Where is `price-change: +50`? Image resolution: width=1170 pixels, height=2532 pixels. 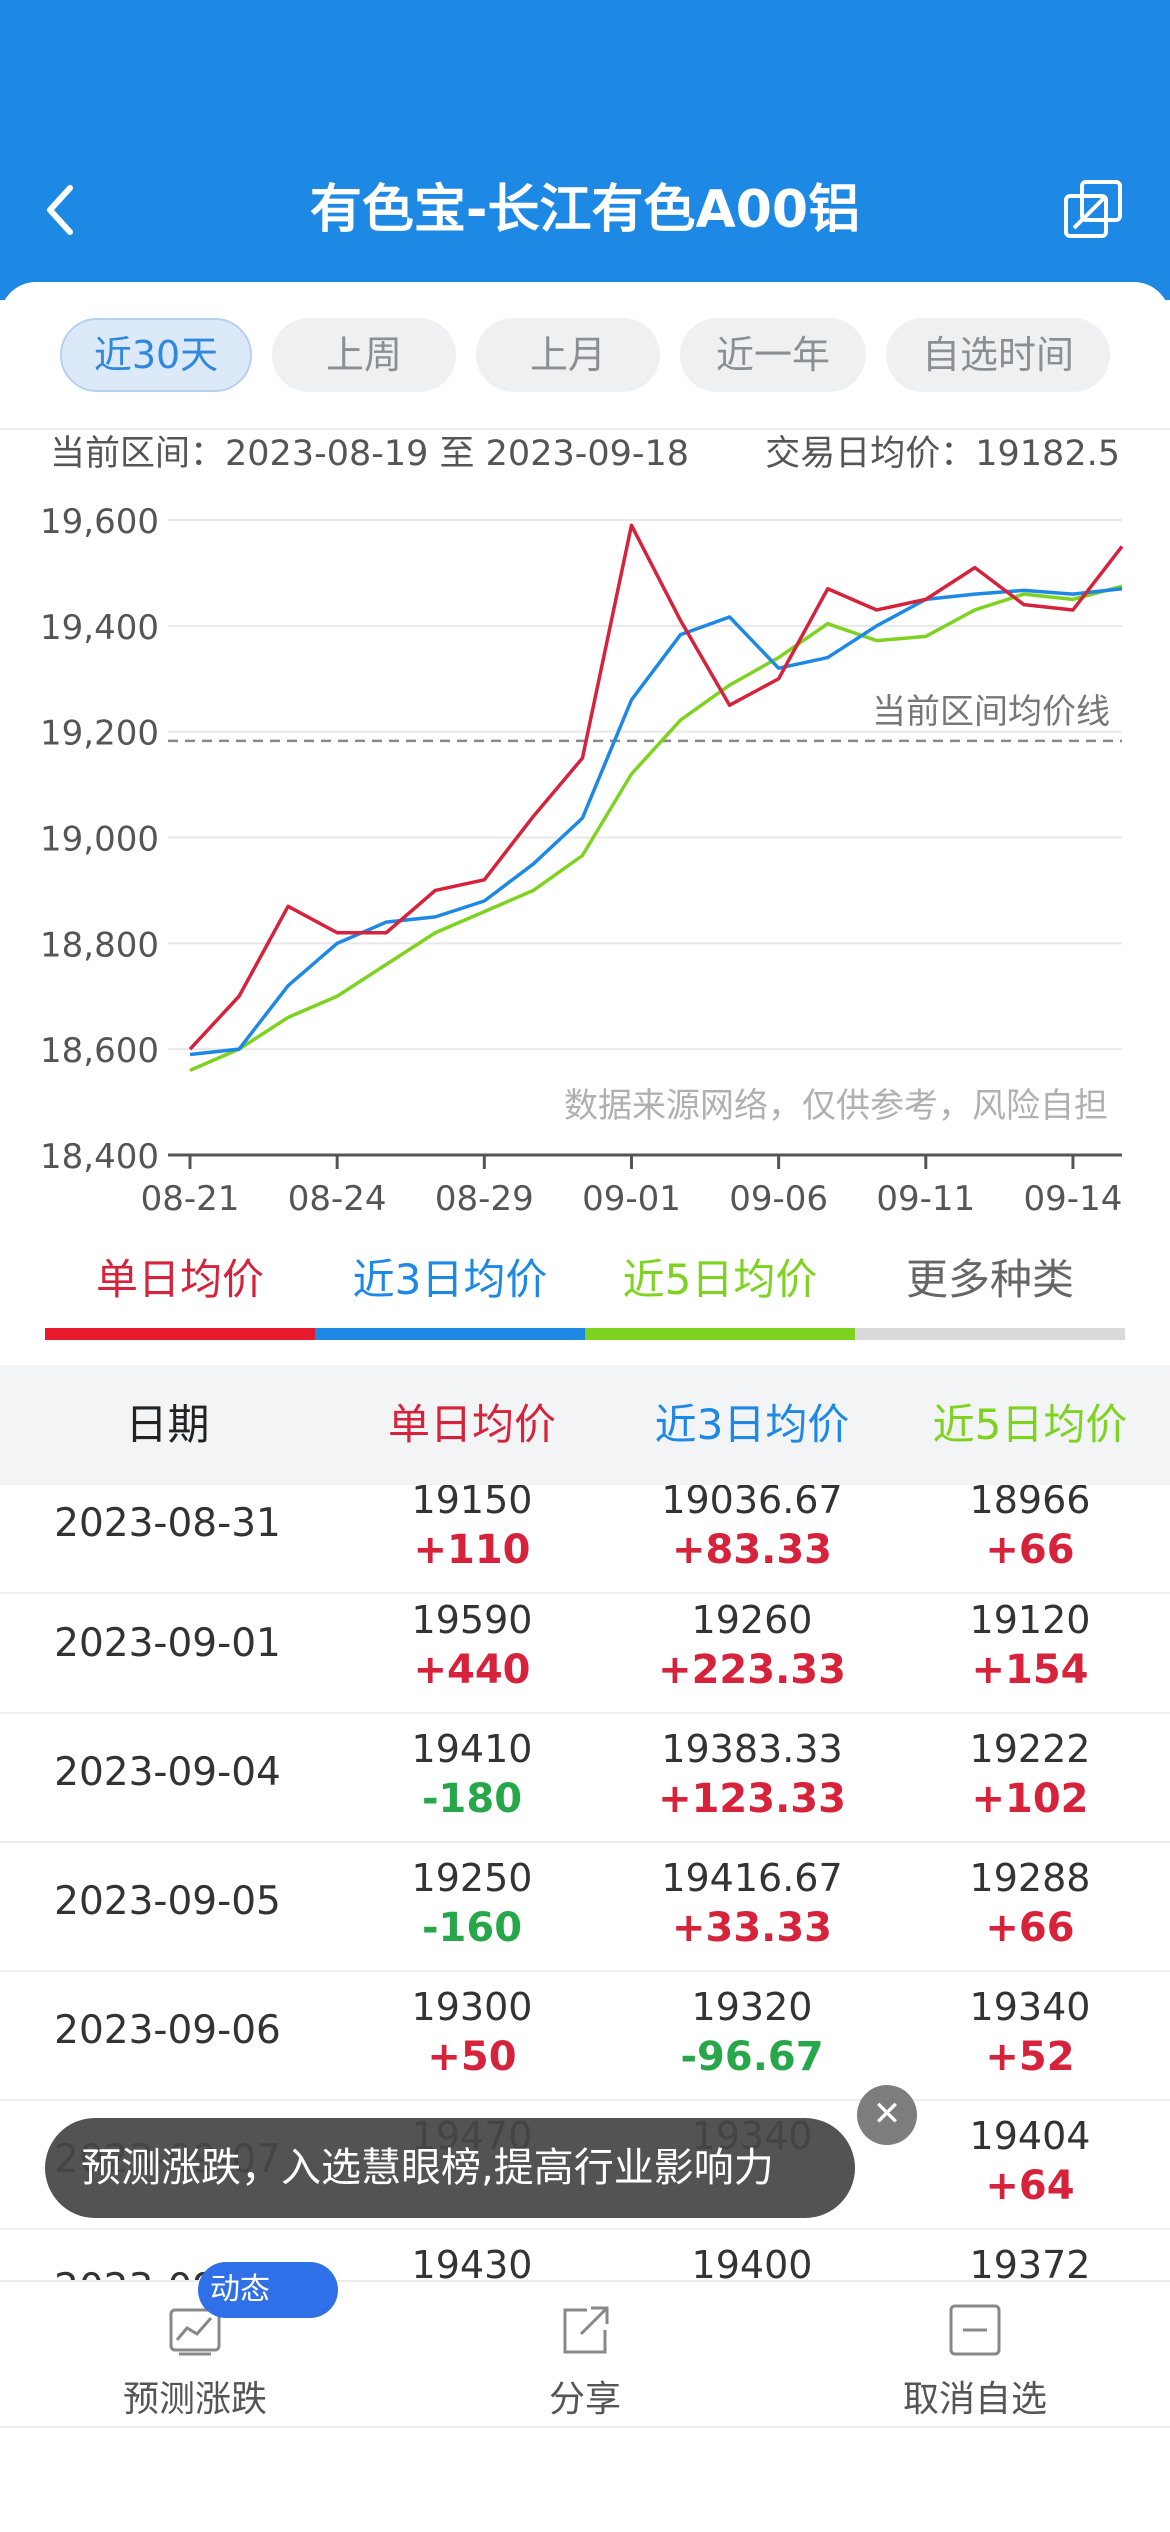
price-change: +50 is located at coordinates (472, 2057).